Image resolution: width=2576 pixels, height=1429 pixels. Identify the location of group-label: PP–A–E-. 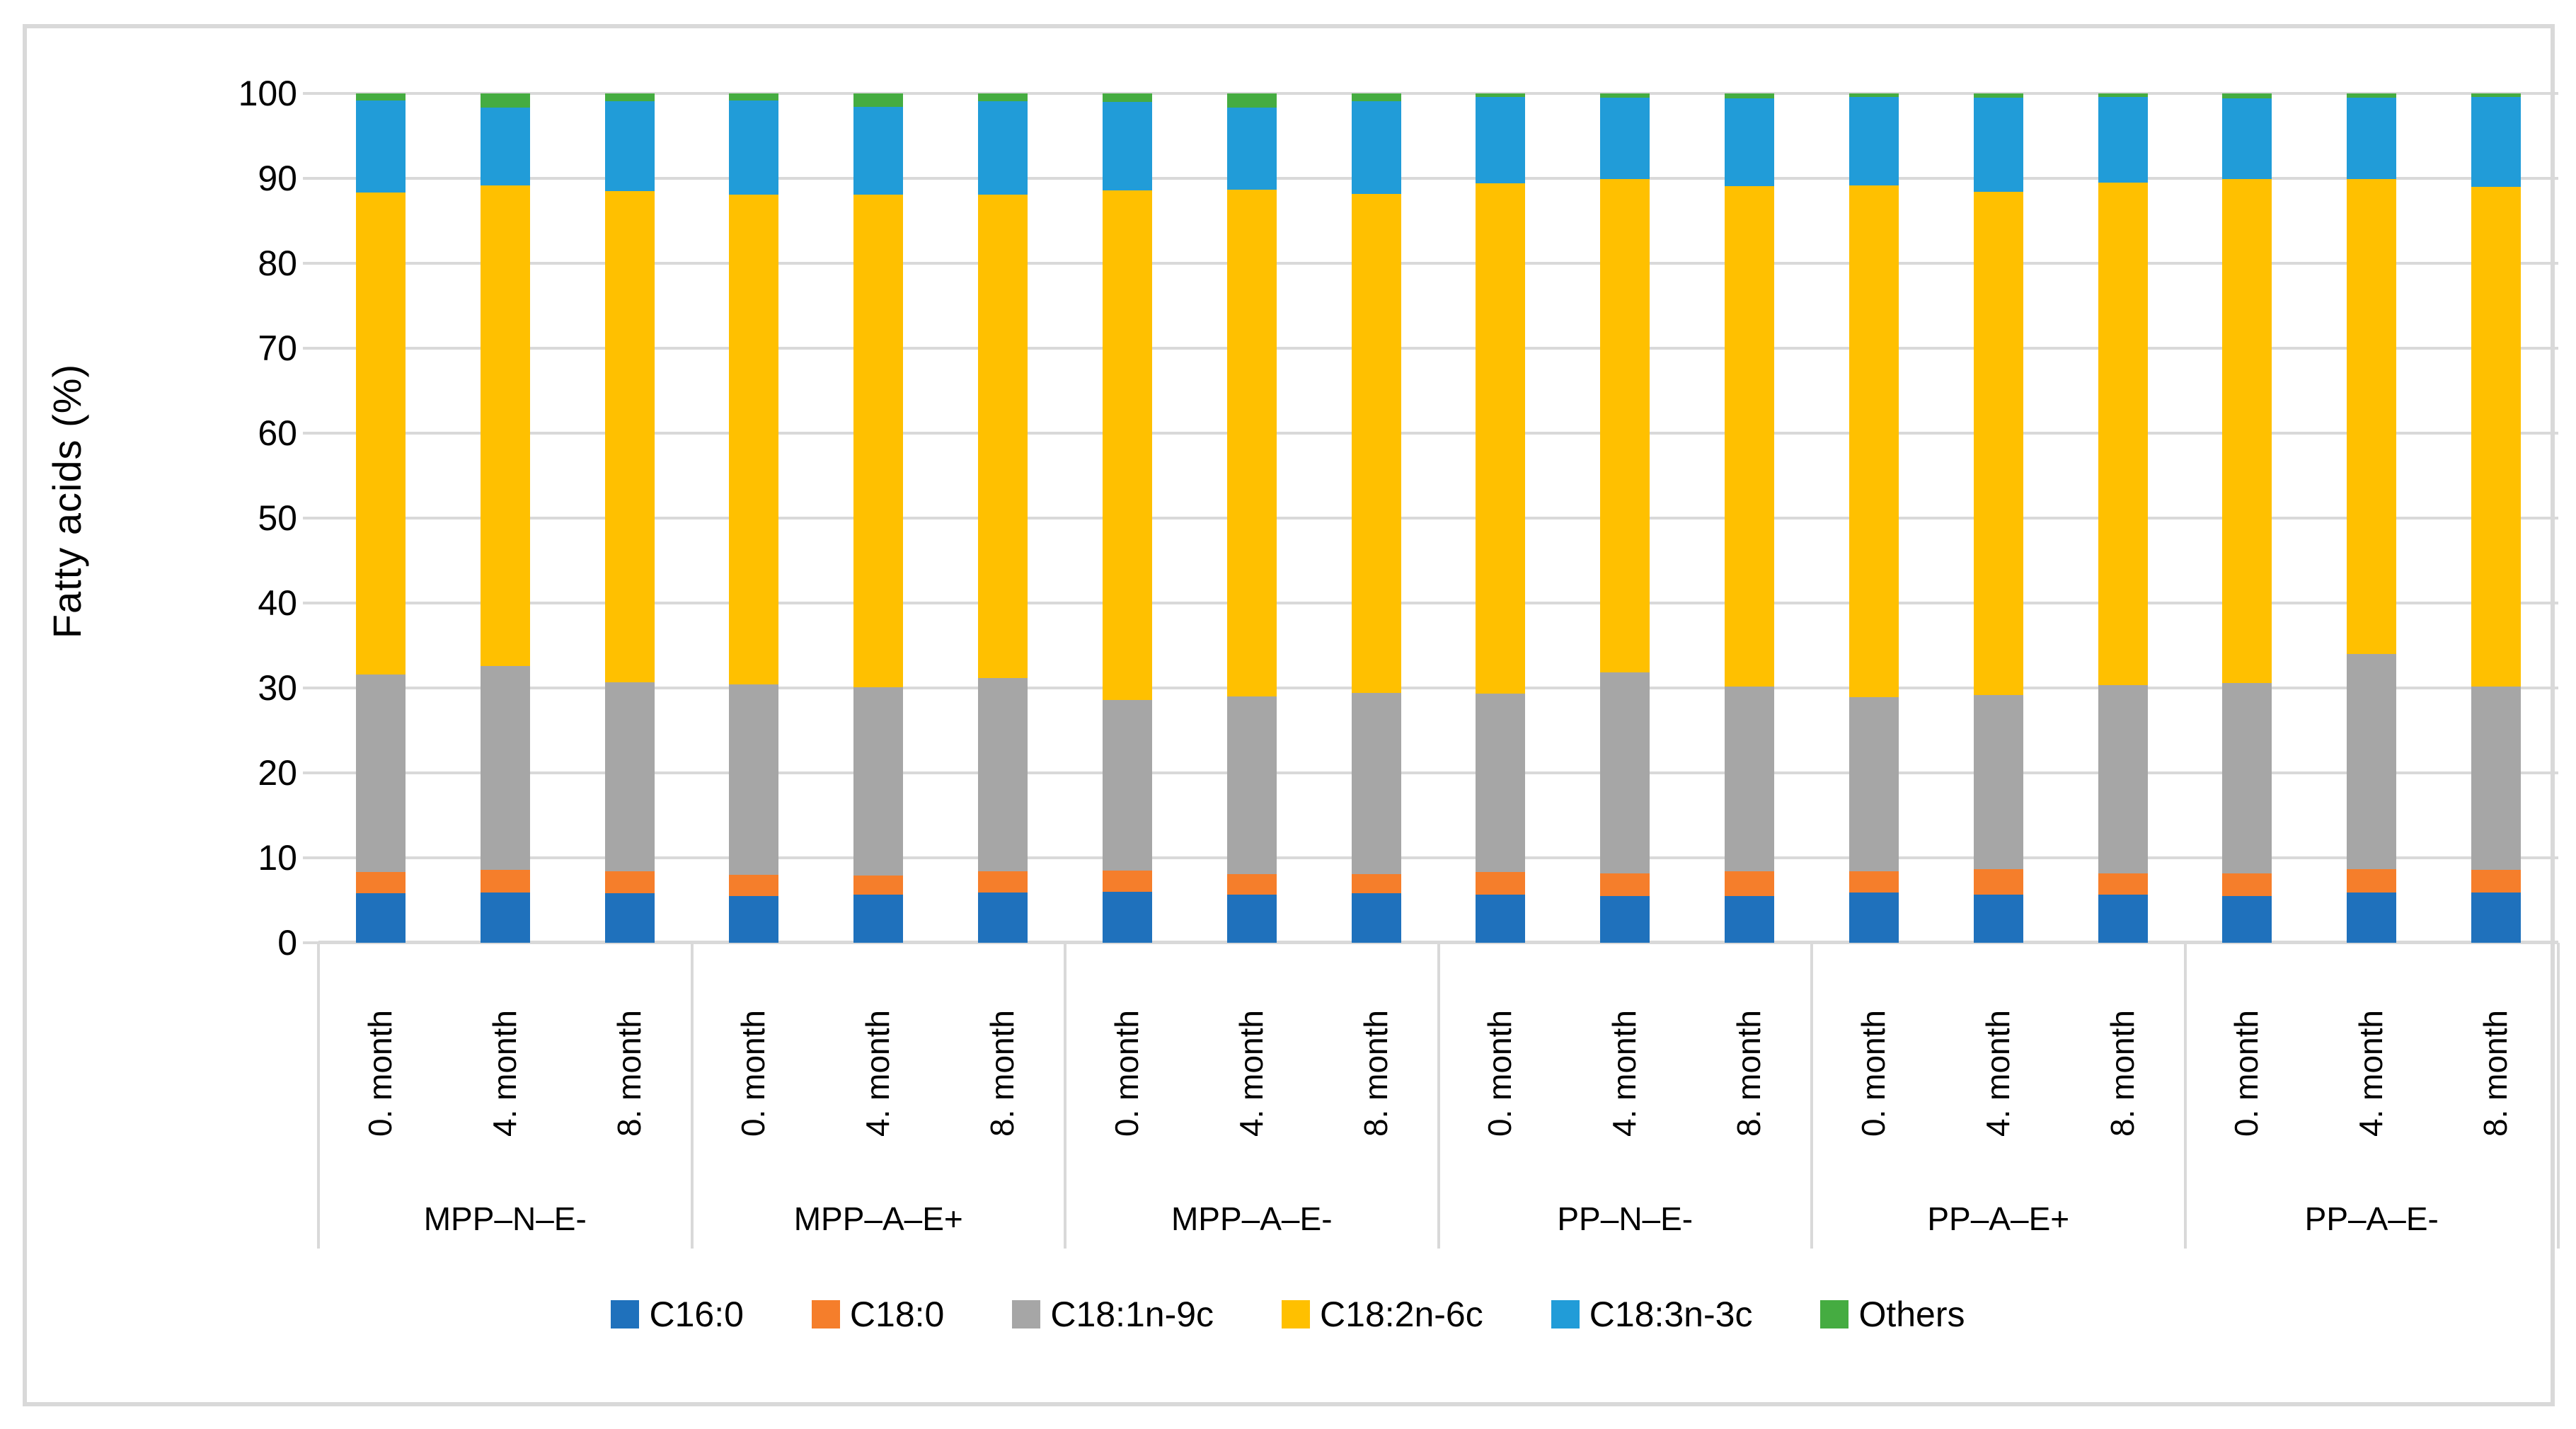
(2372, 1218).